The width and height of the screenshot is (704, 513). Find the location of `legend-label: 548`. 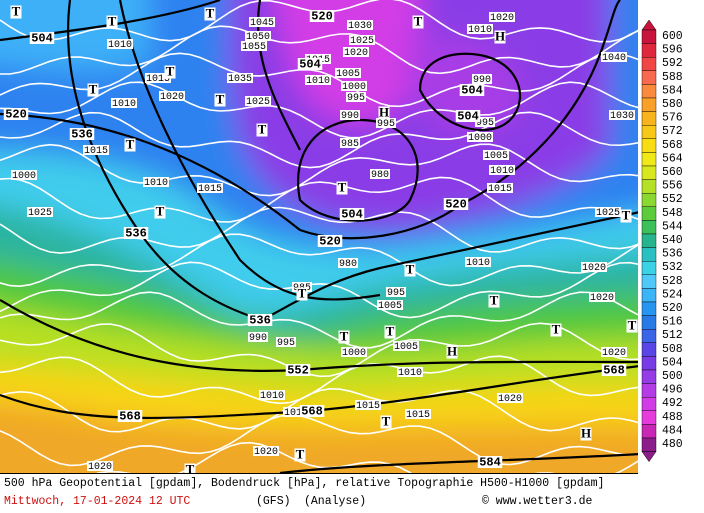

legend-label: 548 is located at coordinates (672, 213).